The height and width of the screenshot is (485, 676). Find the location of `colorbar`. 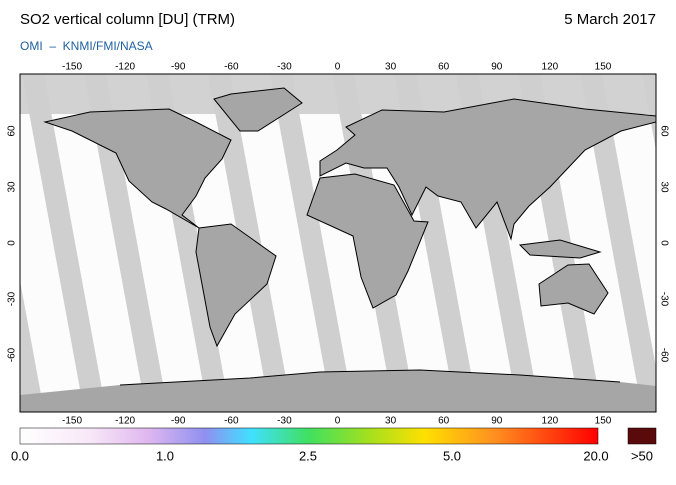

colorbar is located at coordinates (309, 436).